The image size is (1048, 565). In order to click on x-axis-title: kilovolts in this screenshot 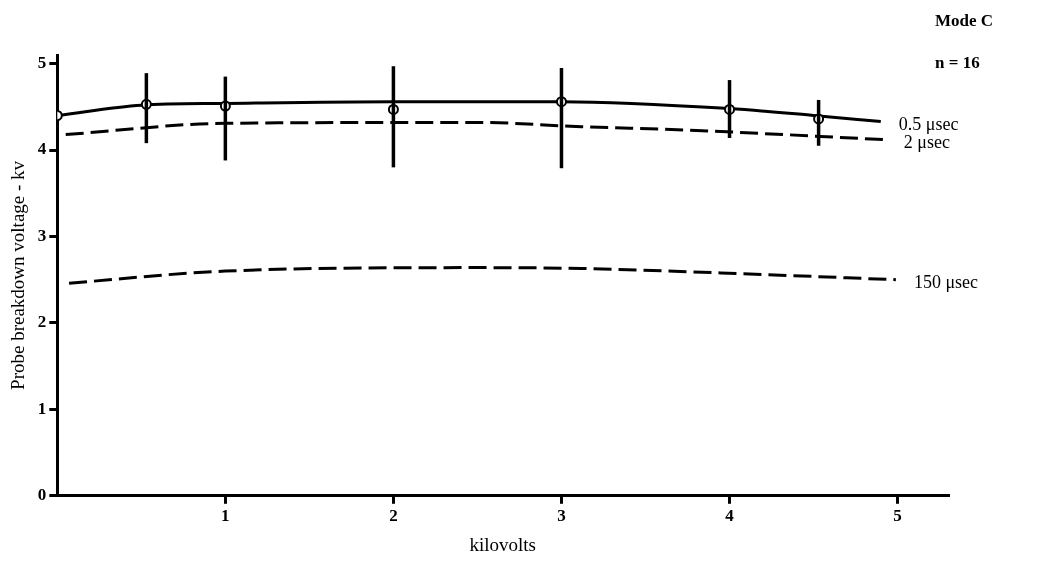, I will do `click(502, 544)`.